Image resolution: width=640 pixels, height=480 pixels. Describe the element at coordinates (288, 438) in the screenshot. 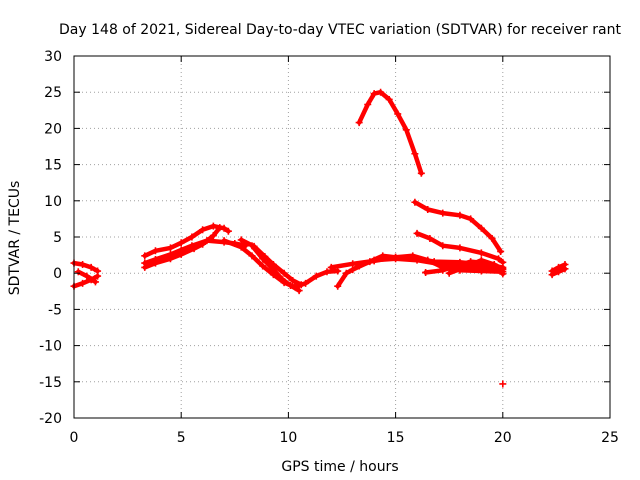

I see `x-tick-label: 10` at that location.